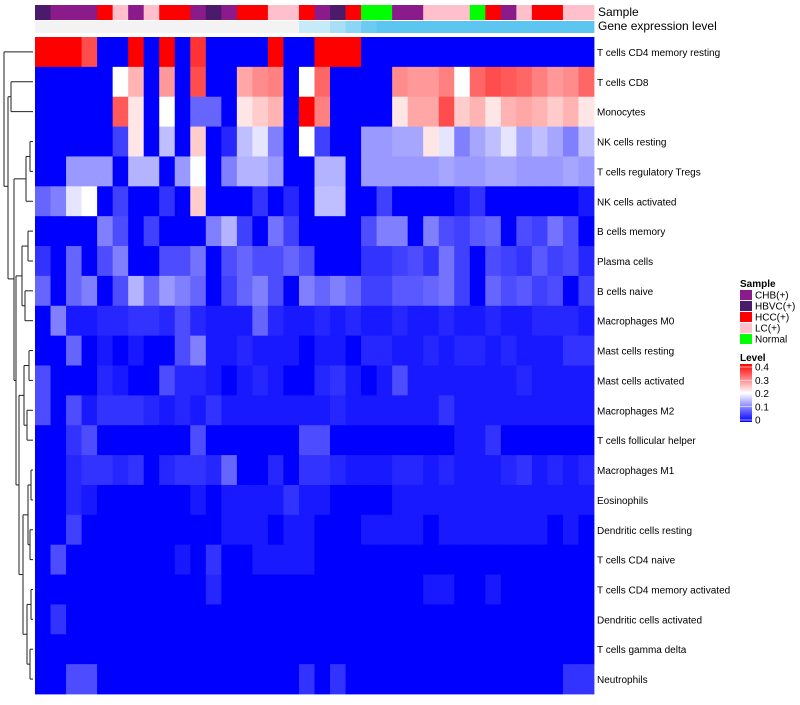 This screenshot has height=705, width=800. What do you see at coordinates (762, 368) in the screenshot?
I see `level-legend-tick-label: 0.4` at bounding box center [762, 368].